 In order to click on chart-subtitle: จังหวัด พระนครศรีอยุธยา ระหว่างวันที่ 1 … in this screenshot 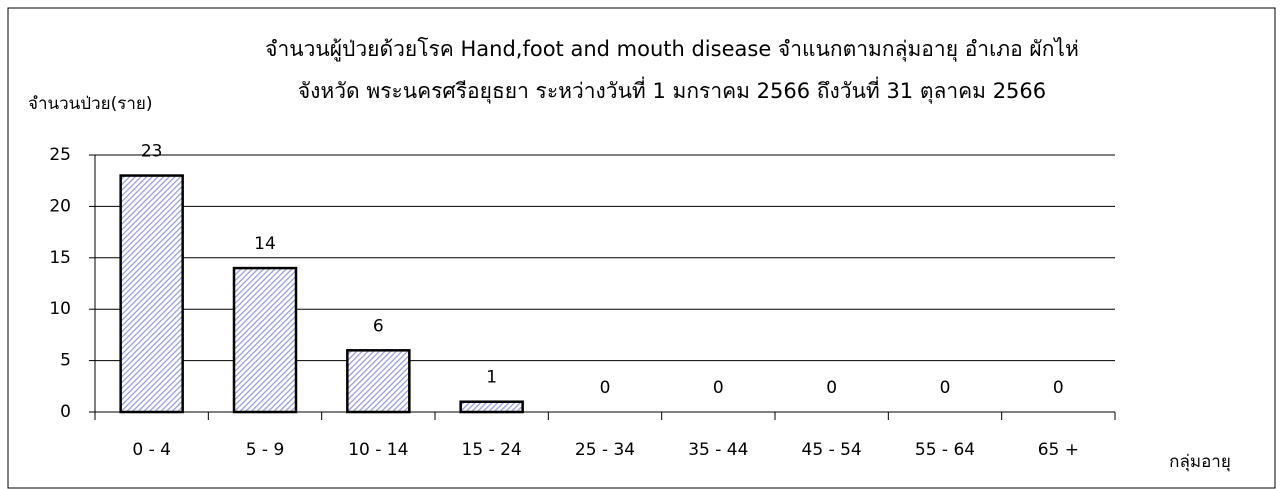, I will do `click(672, 90)`.